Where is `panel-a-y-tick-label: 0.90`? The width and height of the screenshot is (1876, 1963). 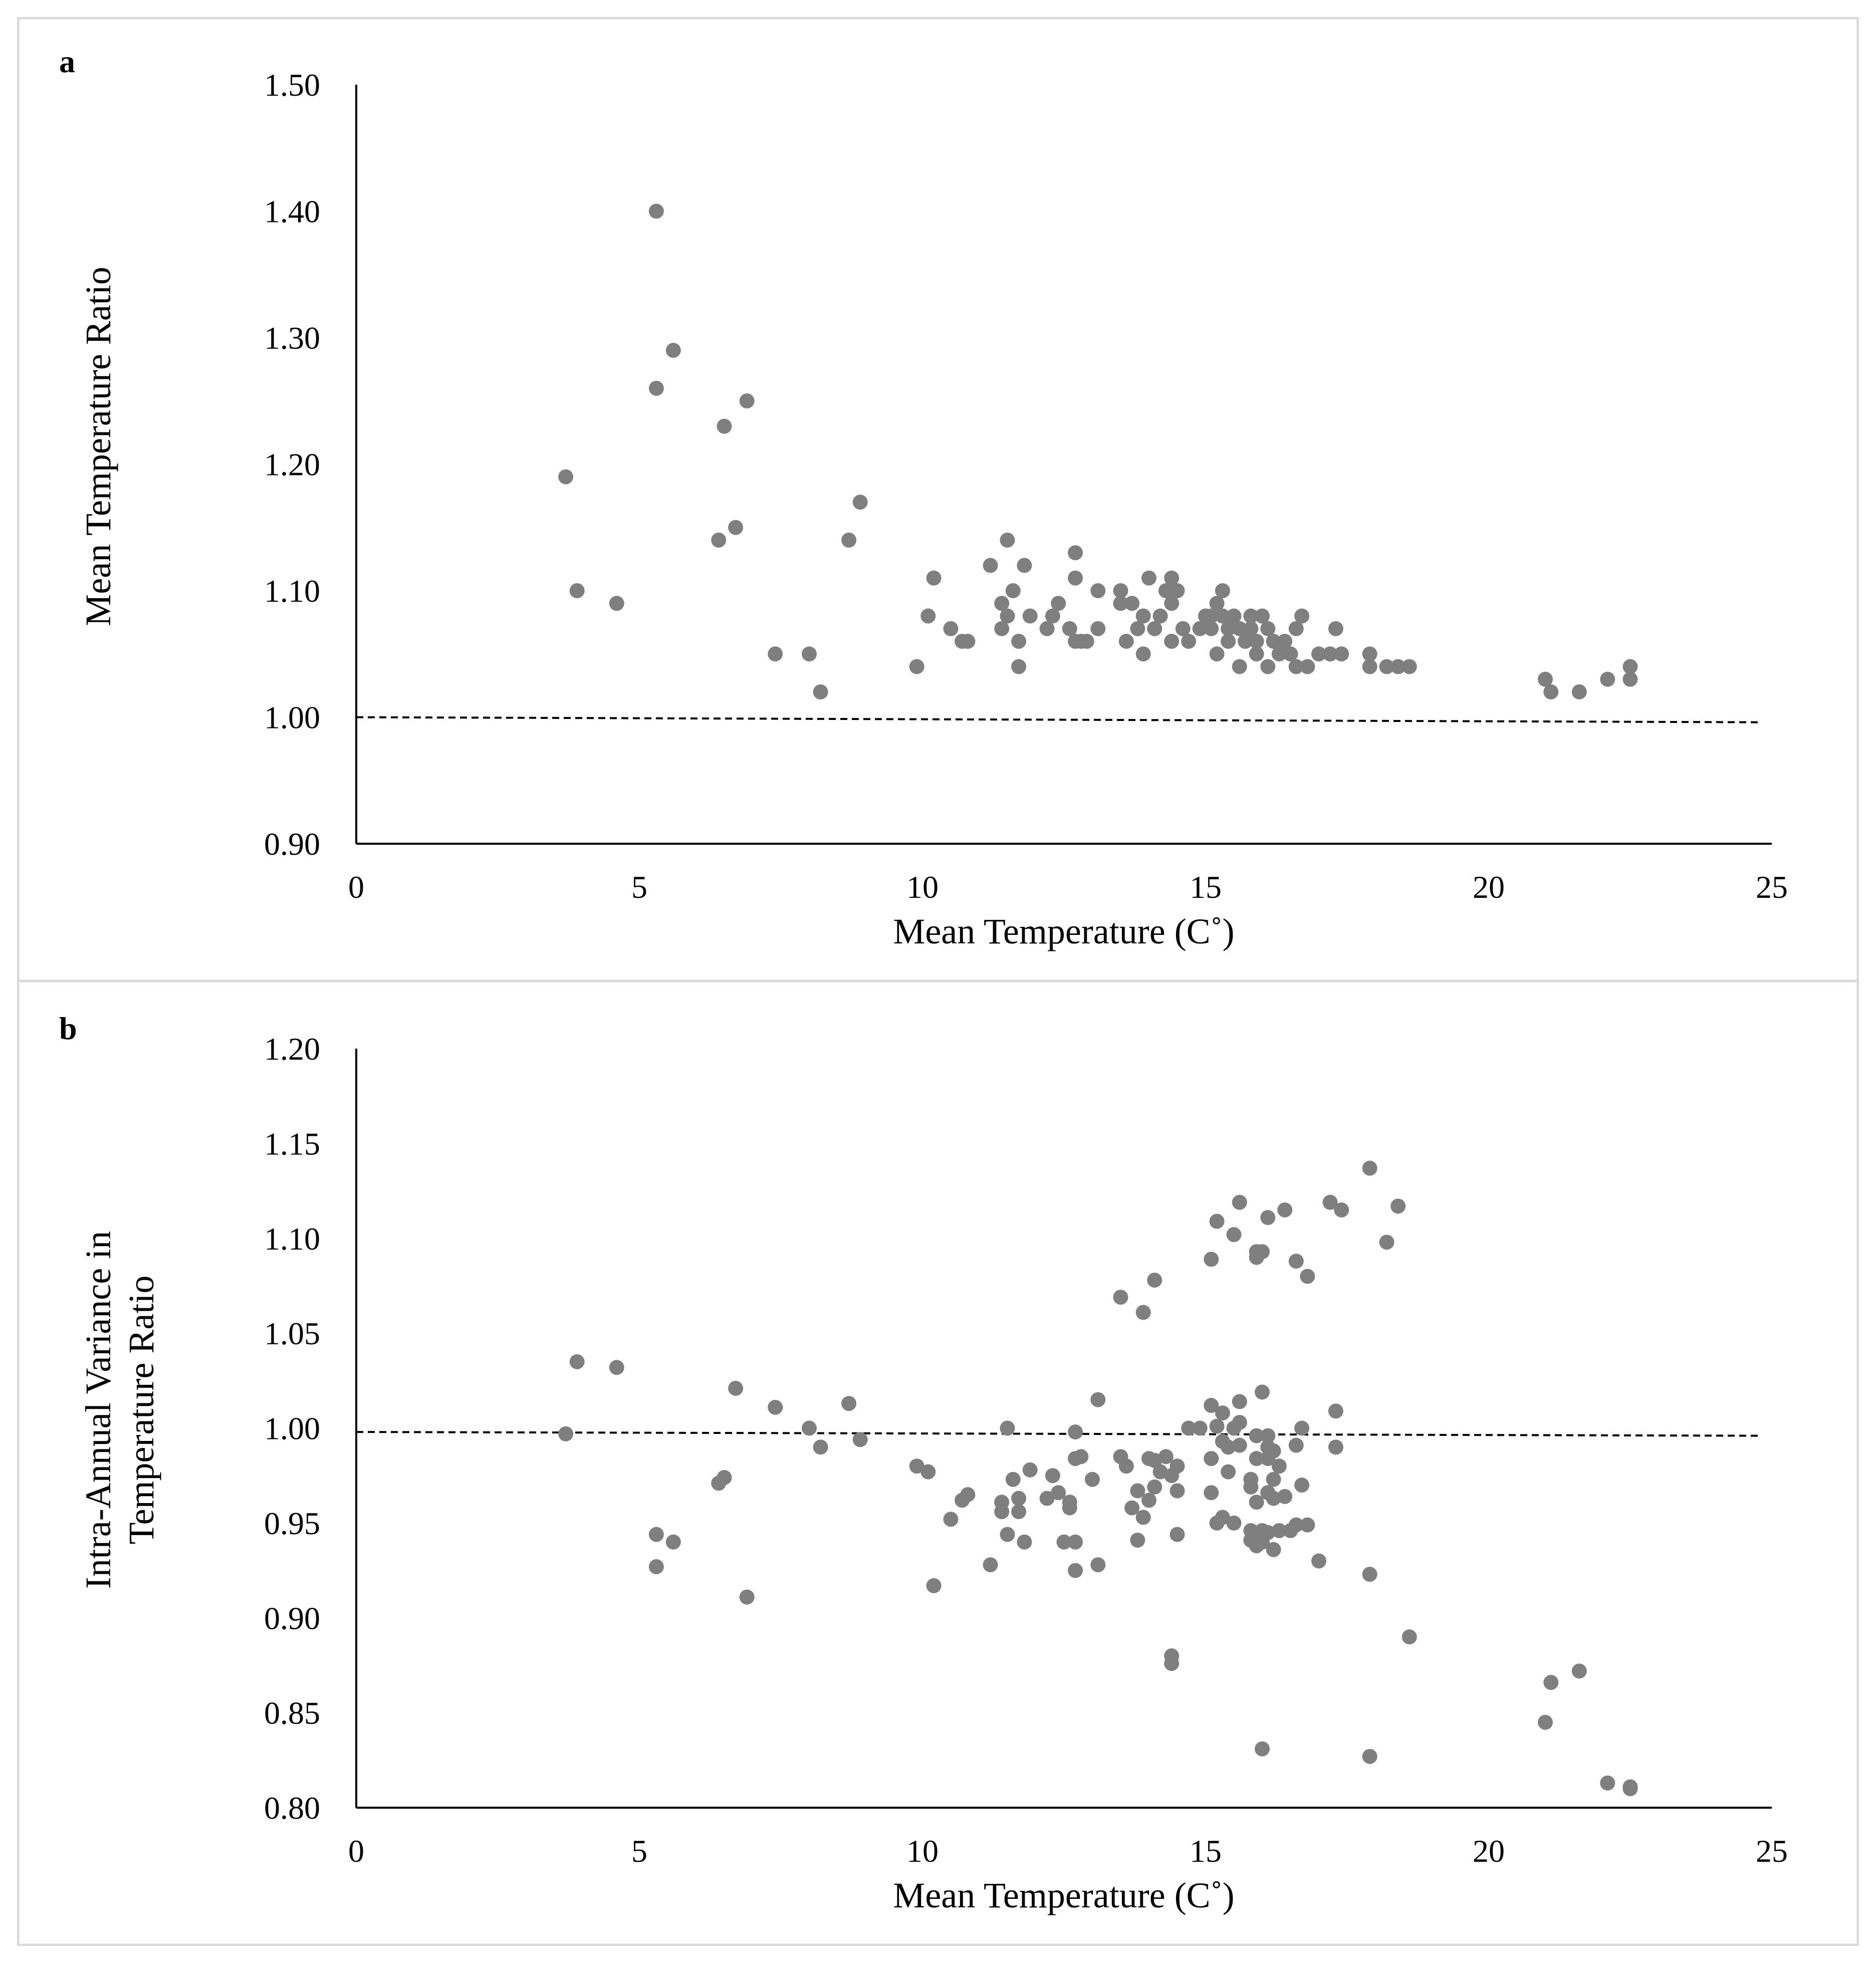
panel-a-y-tick-label: 0.90 is located at coordinates (292, 844).